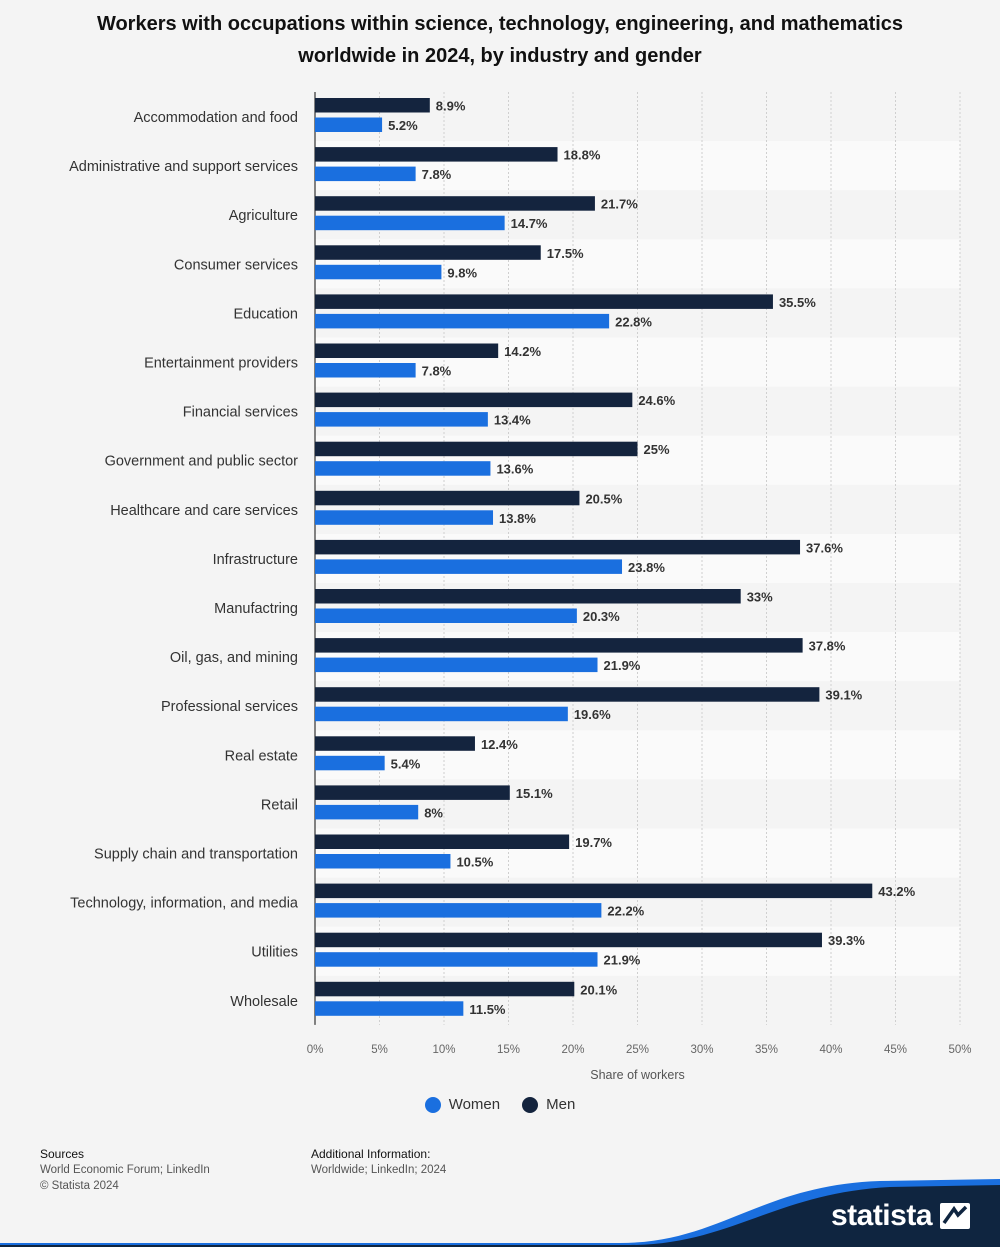 This screenshot has width=1000, height=1247. I want to click on data-label-women: 5.4%, so click(406, 763).